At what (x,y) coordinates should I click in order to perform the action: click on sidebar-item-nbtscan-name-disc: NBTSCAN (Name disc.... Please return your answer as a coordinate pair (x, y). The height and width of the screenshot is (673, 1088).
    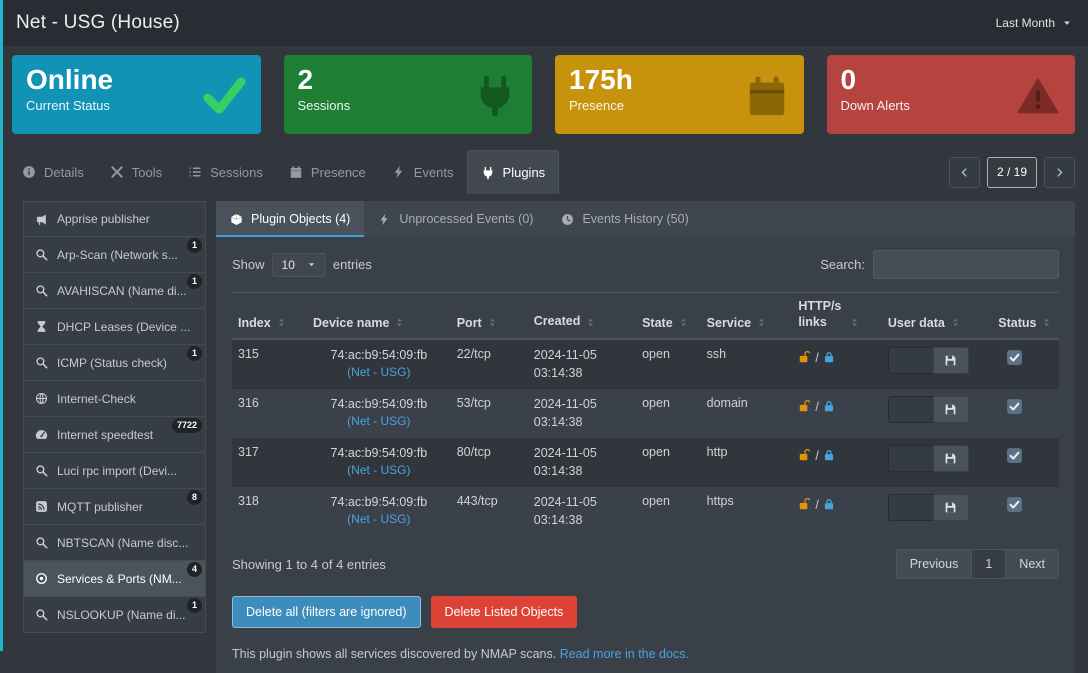
    Looking at the image, I should click on (114, 543).